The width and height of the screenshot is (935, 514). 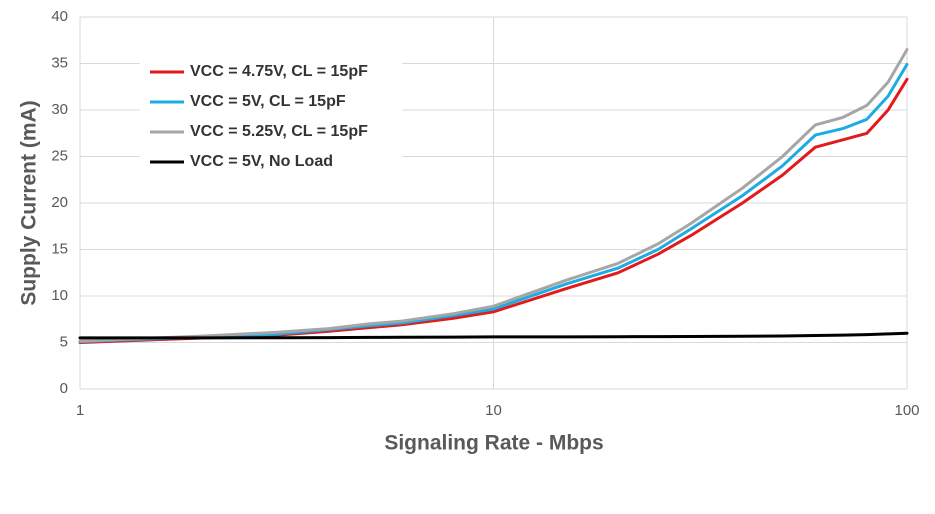 I want to click on y-tick-label: 35, so click(x=59, y=62).